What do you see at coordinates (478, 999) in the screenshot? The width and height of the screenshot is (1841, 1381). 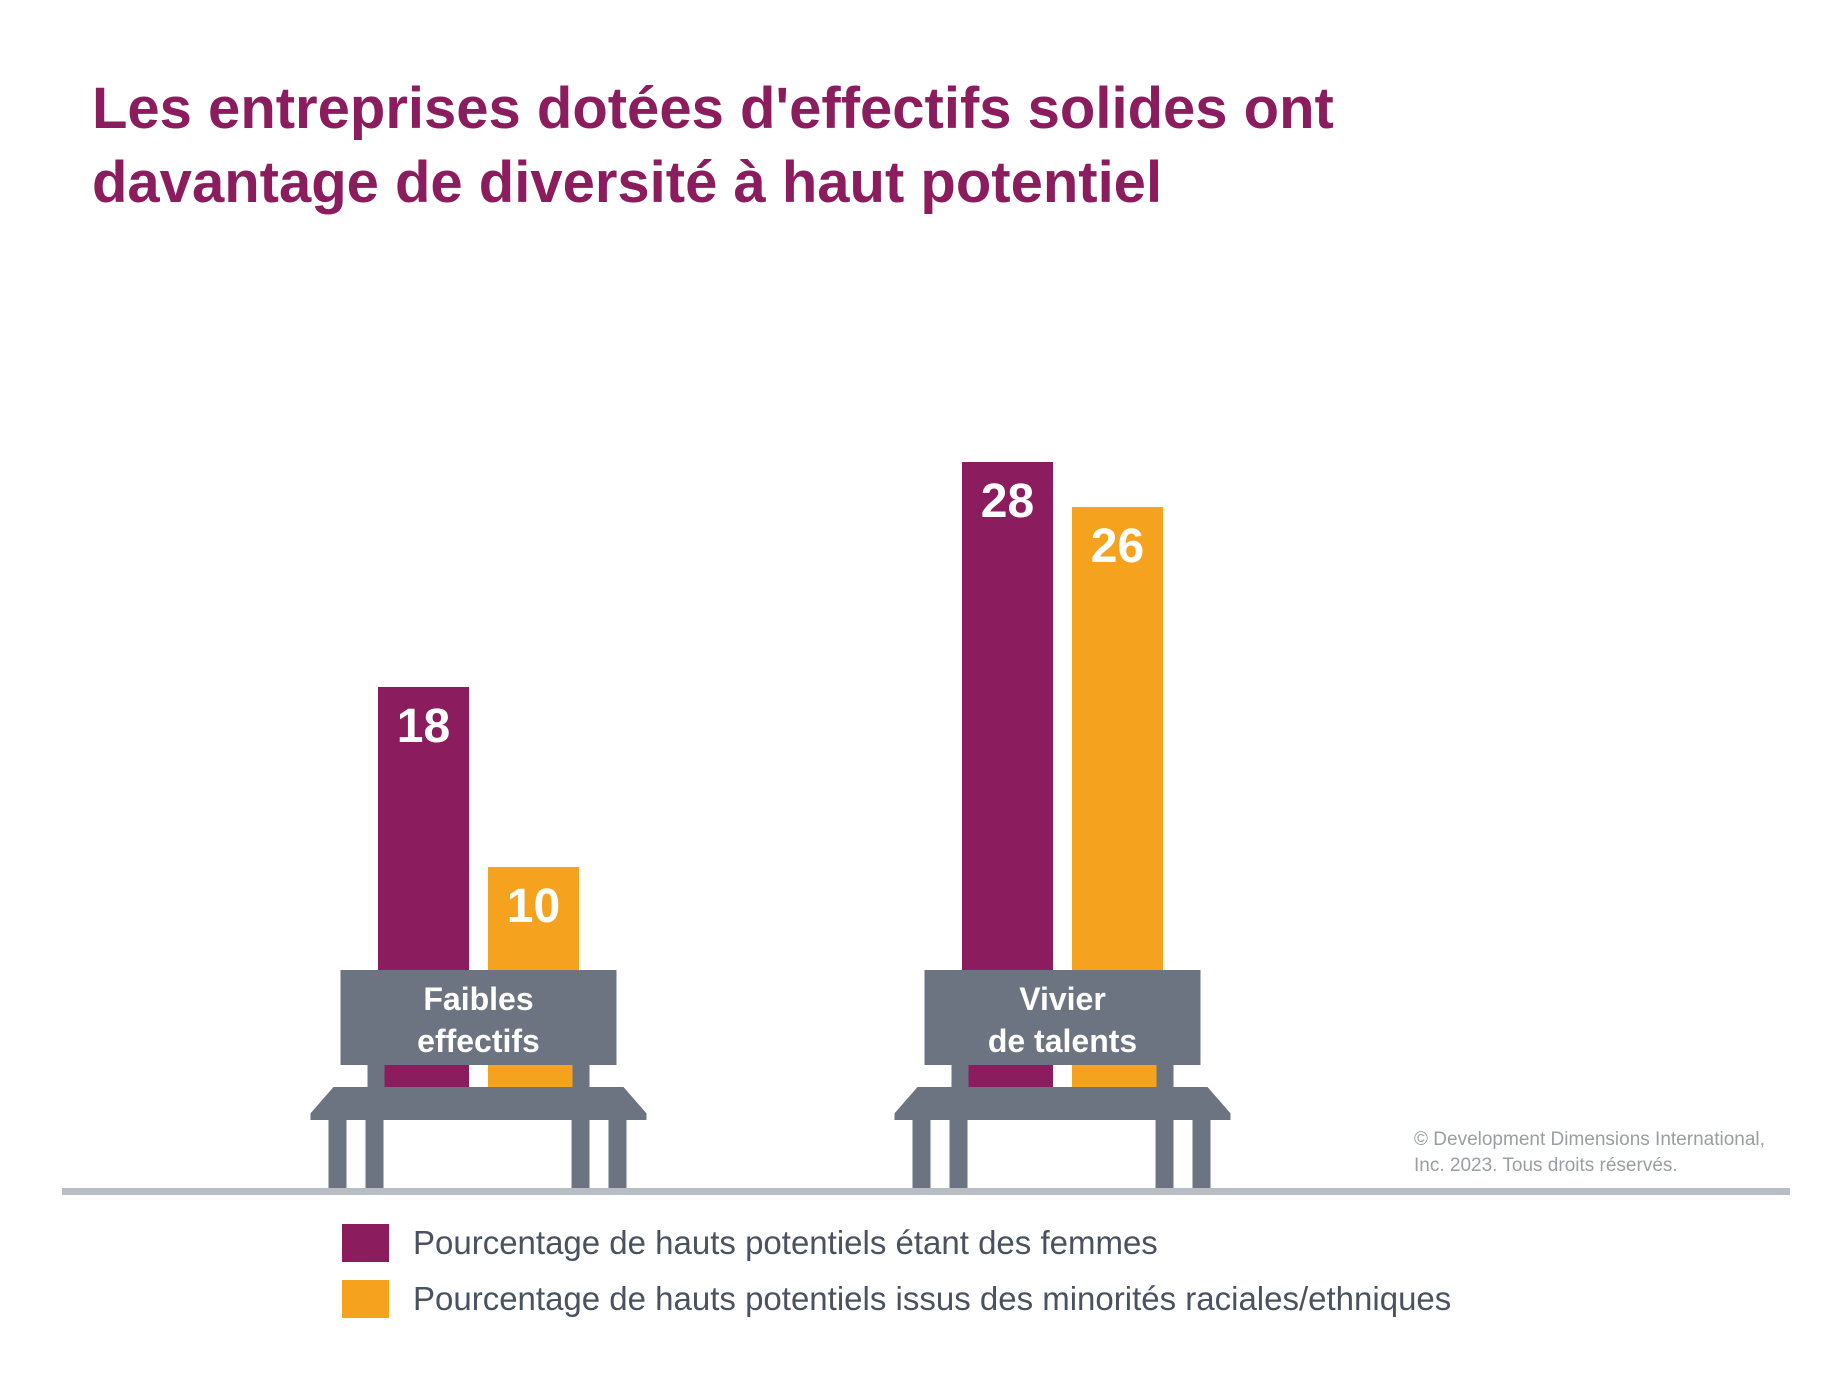 I see `category-label-1-line-1: Faibles` at bounding box center [478, 999].